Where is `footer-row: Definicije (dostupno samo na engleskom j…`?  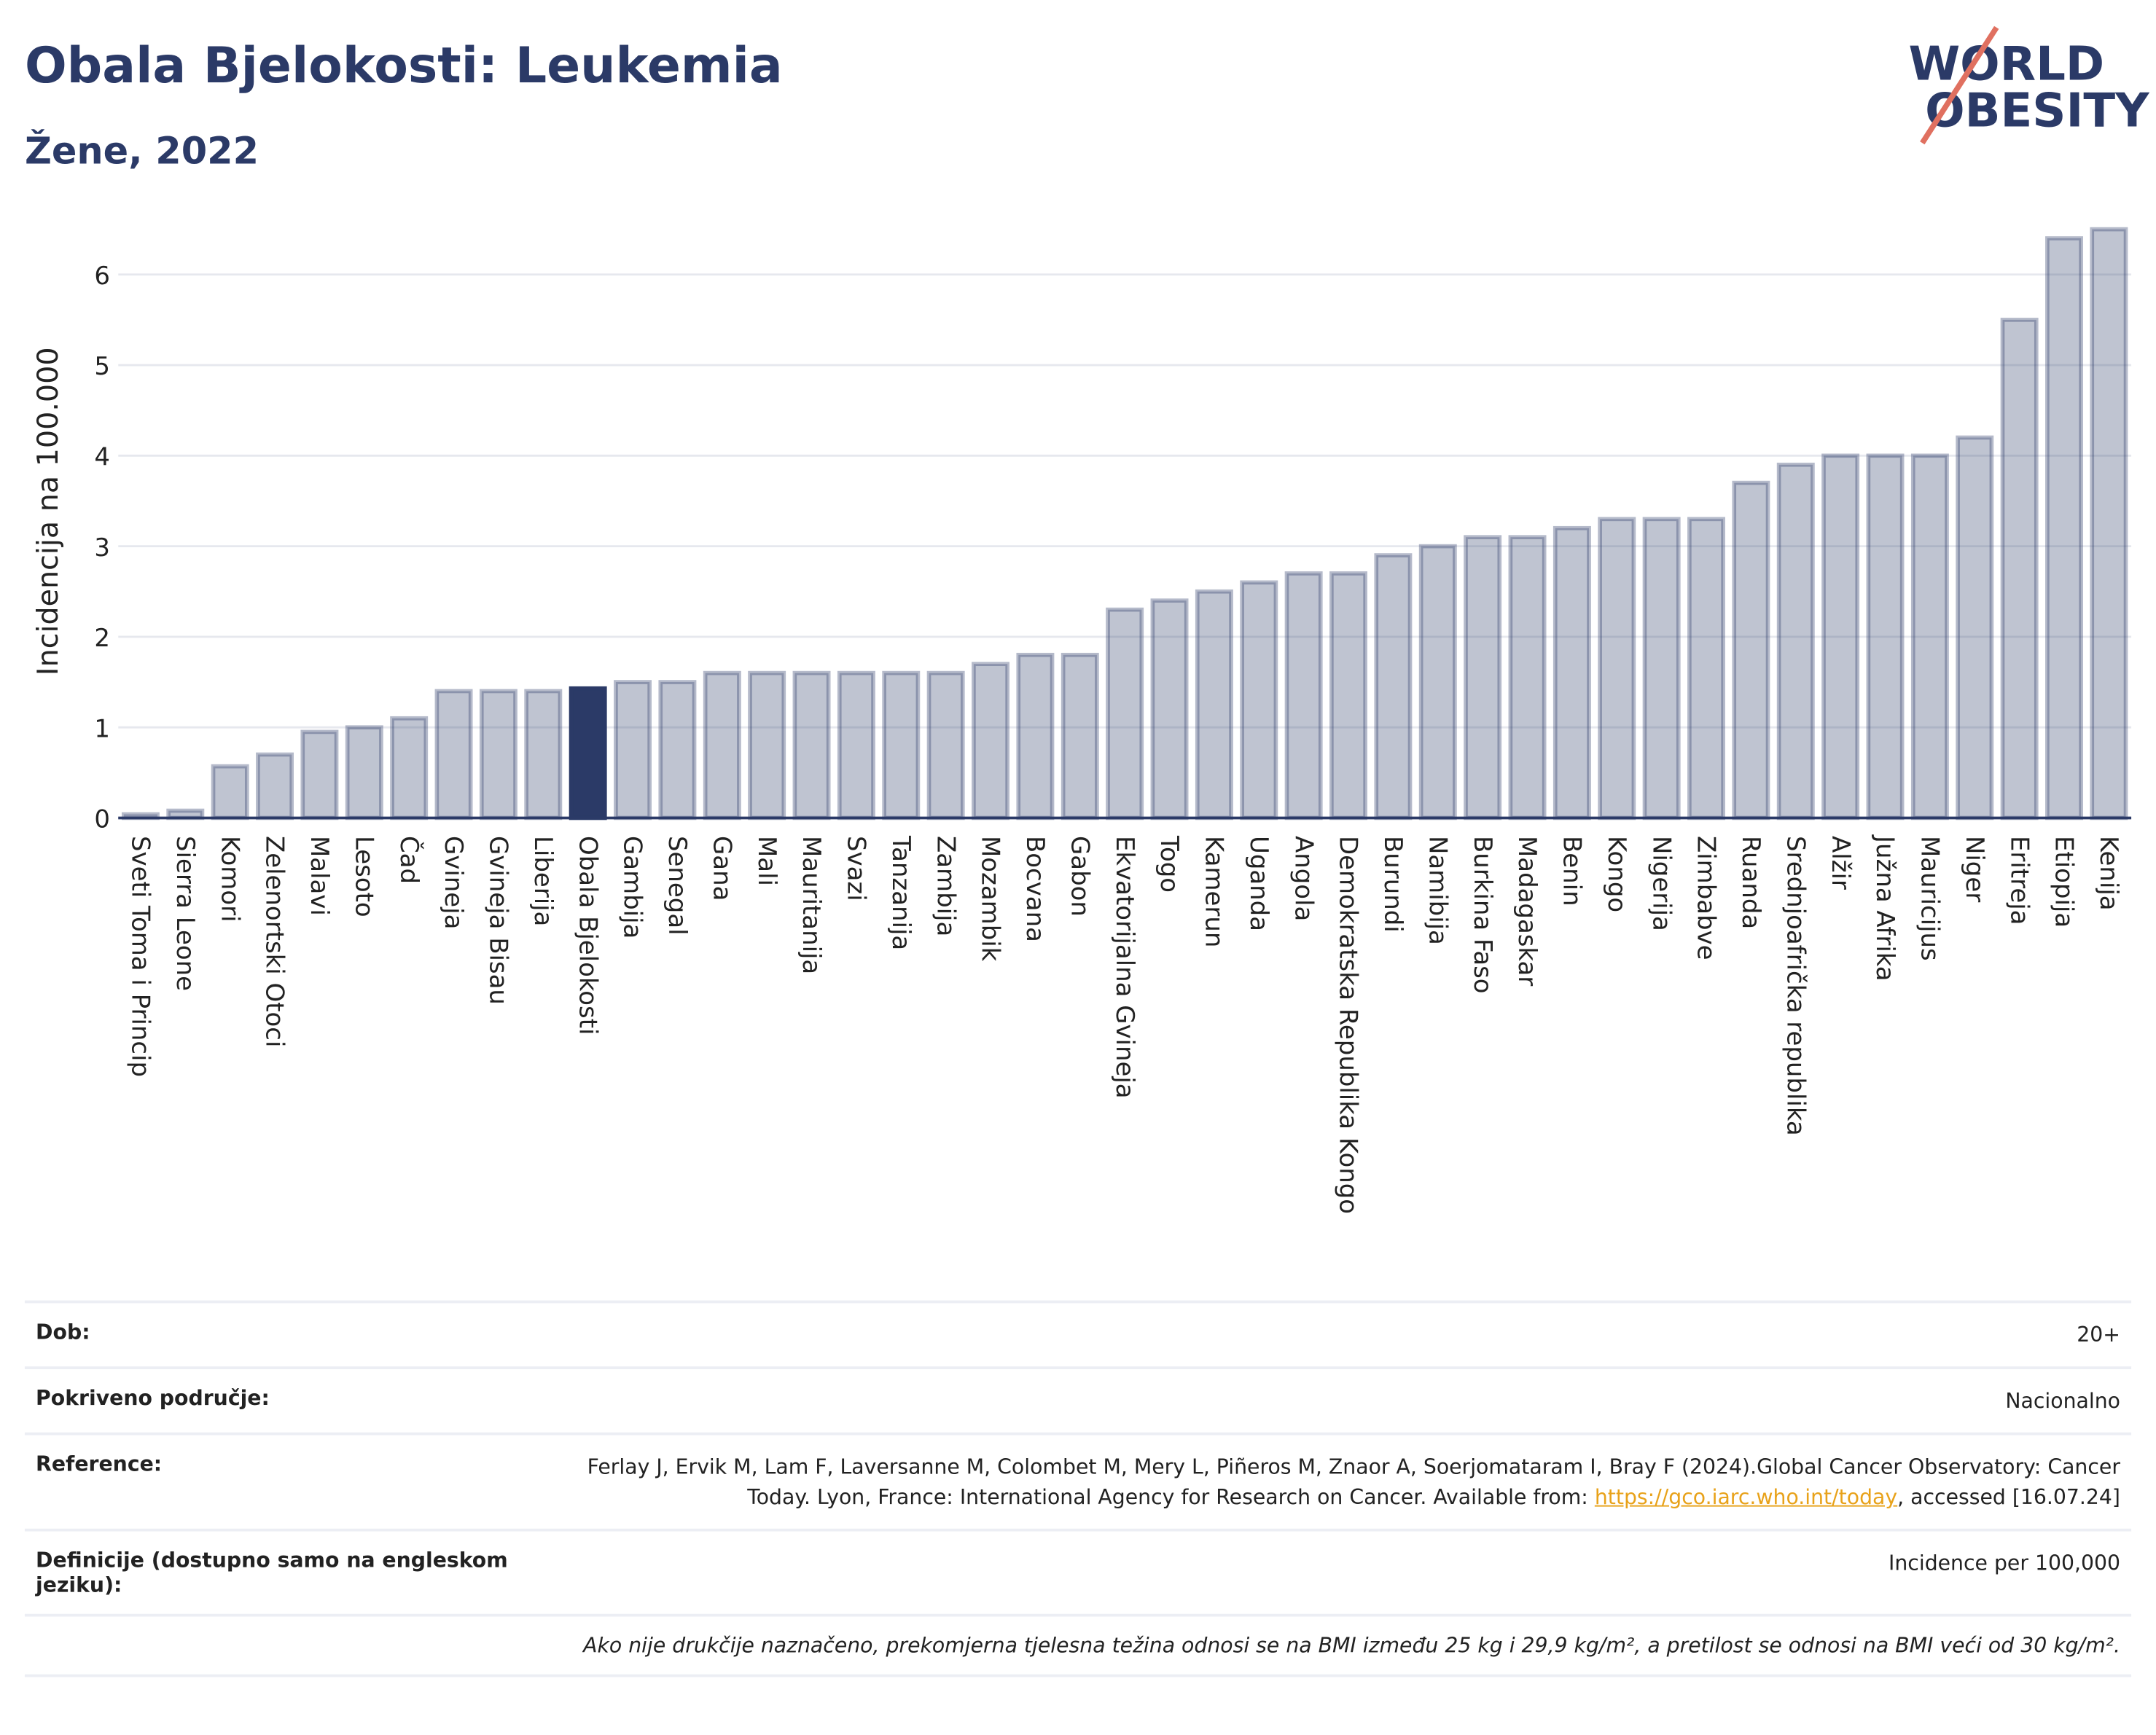
footer-row: Definicije (dostupno samo na engleskom j… is located at coordinates (1078, 1571).